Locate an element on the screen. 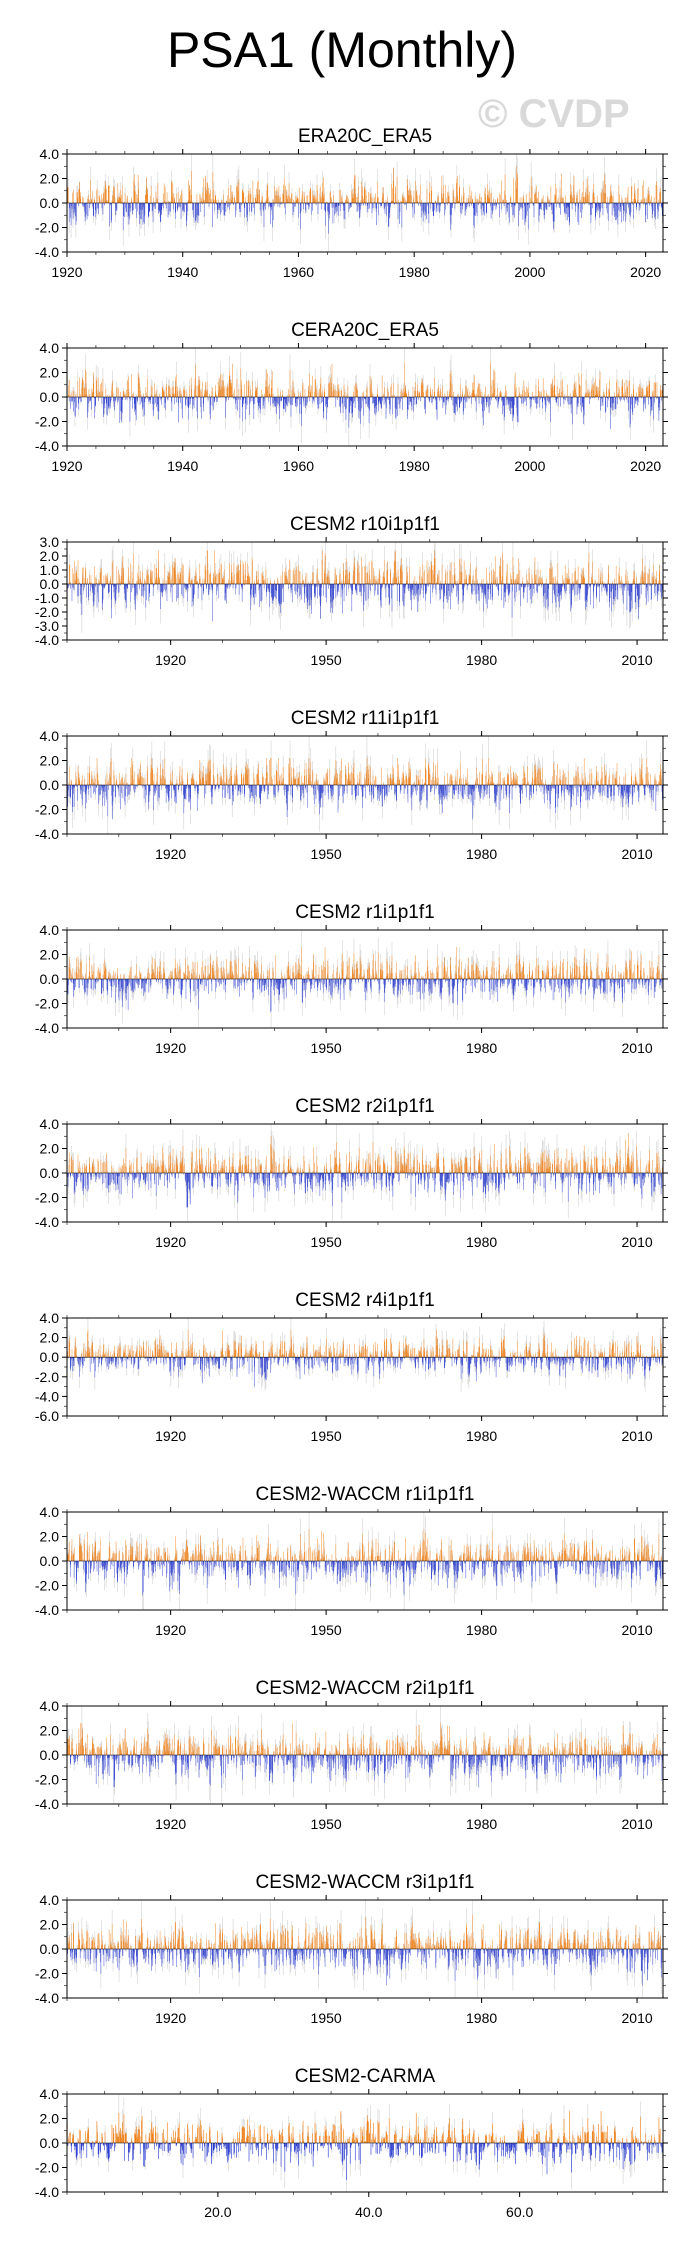  watermark: © CVDP is located at coordinates (554, 114).